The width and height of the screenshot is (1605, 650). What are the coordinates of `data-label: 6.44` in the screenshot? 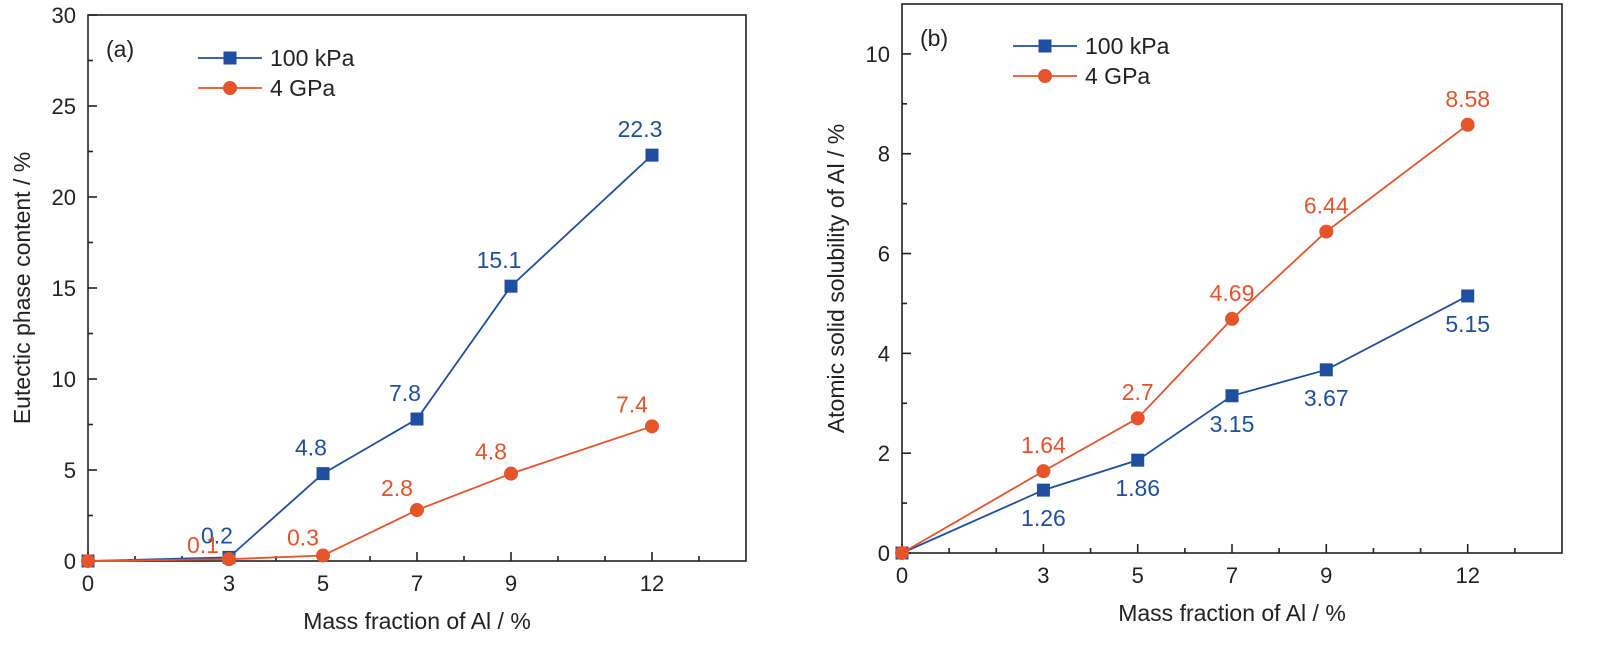 It's located at (1326, 206).